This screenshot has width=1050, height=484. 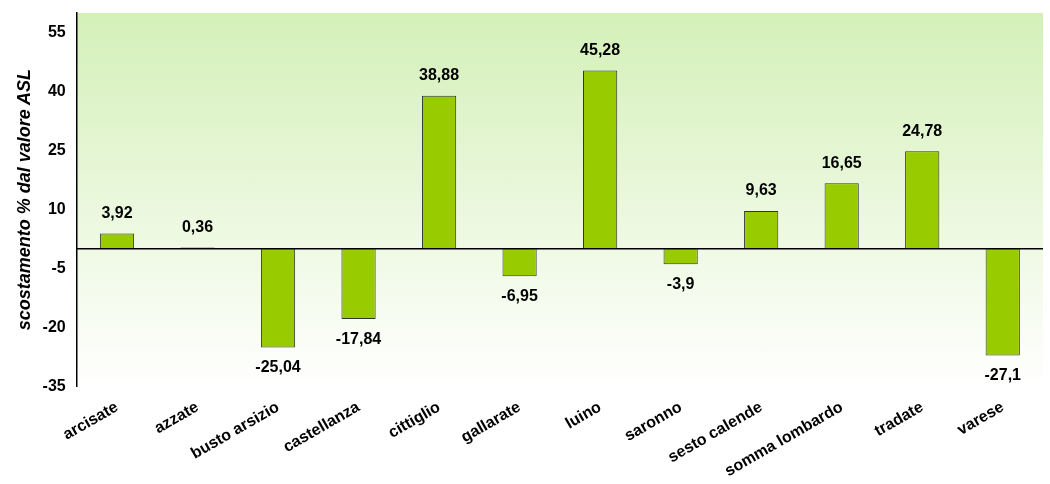 What do you see at coordinates (23, 199) in the screenshot?
I see `y-axis-title: scostamento % dal valore ASL` at bounding box center [23, 199].